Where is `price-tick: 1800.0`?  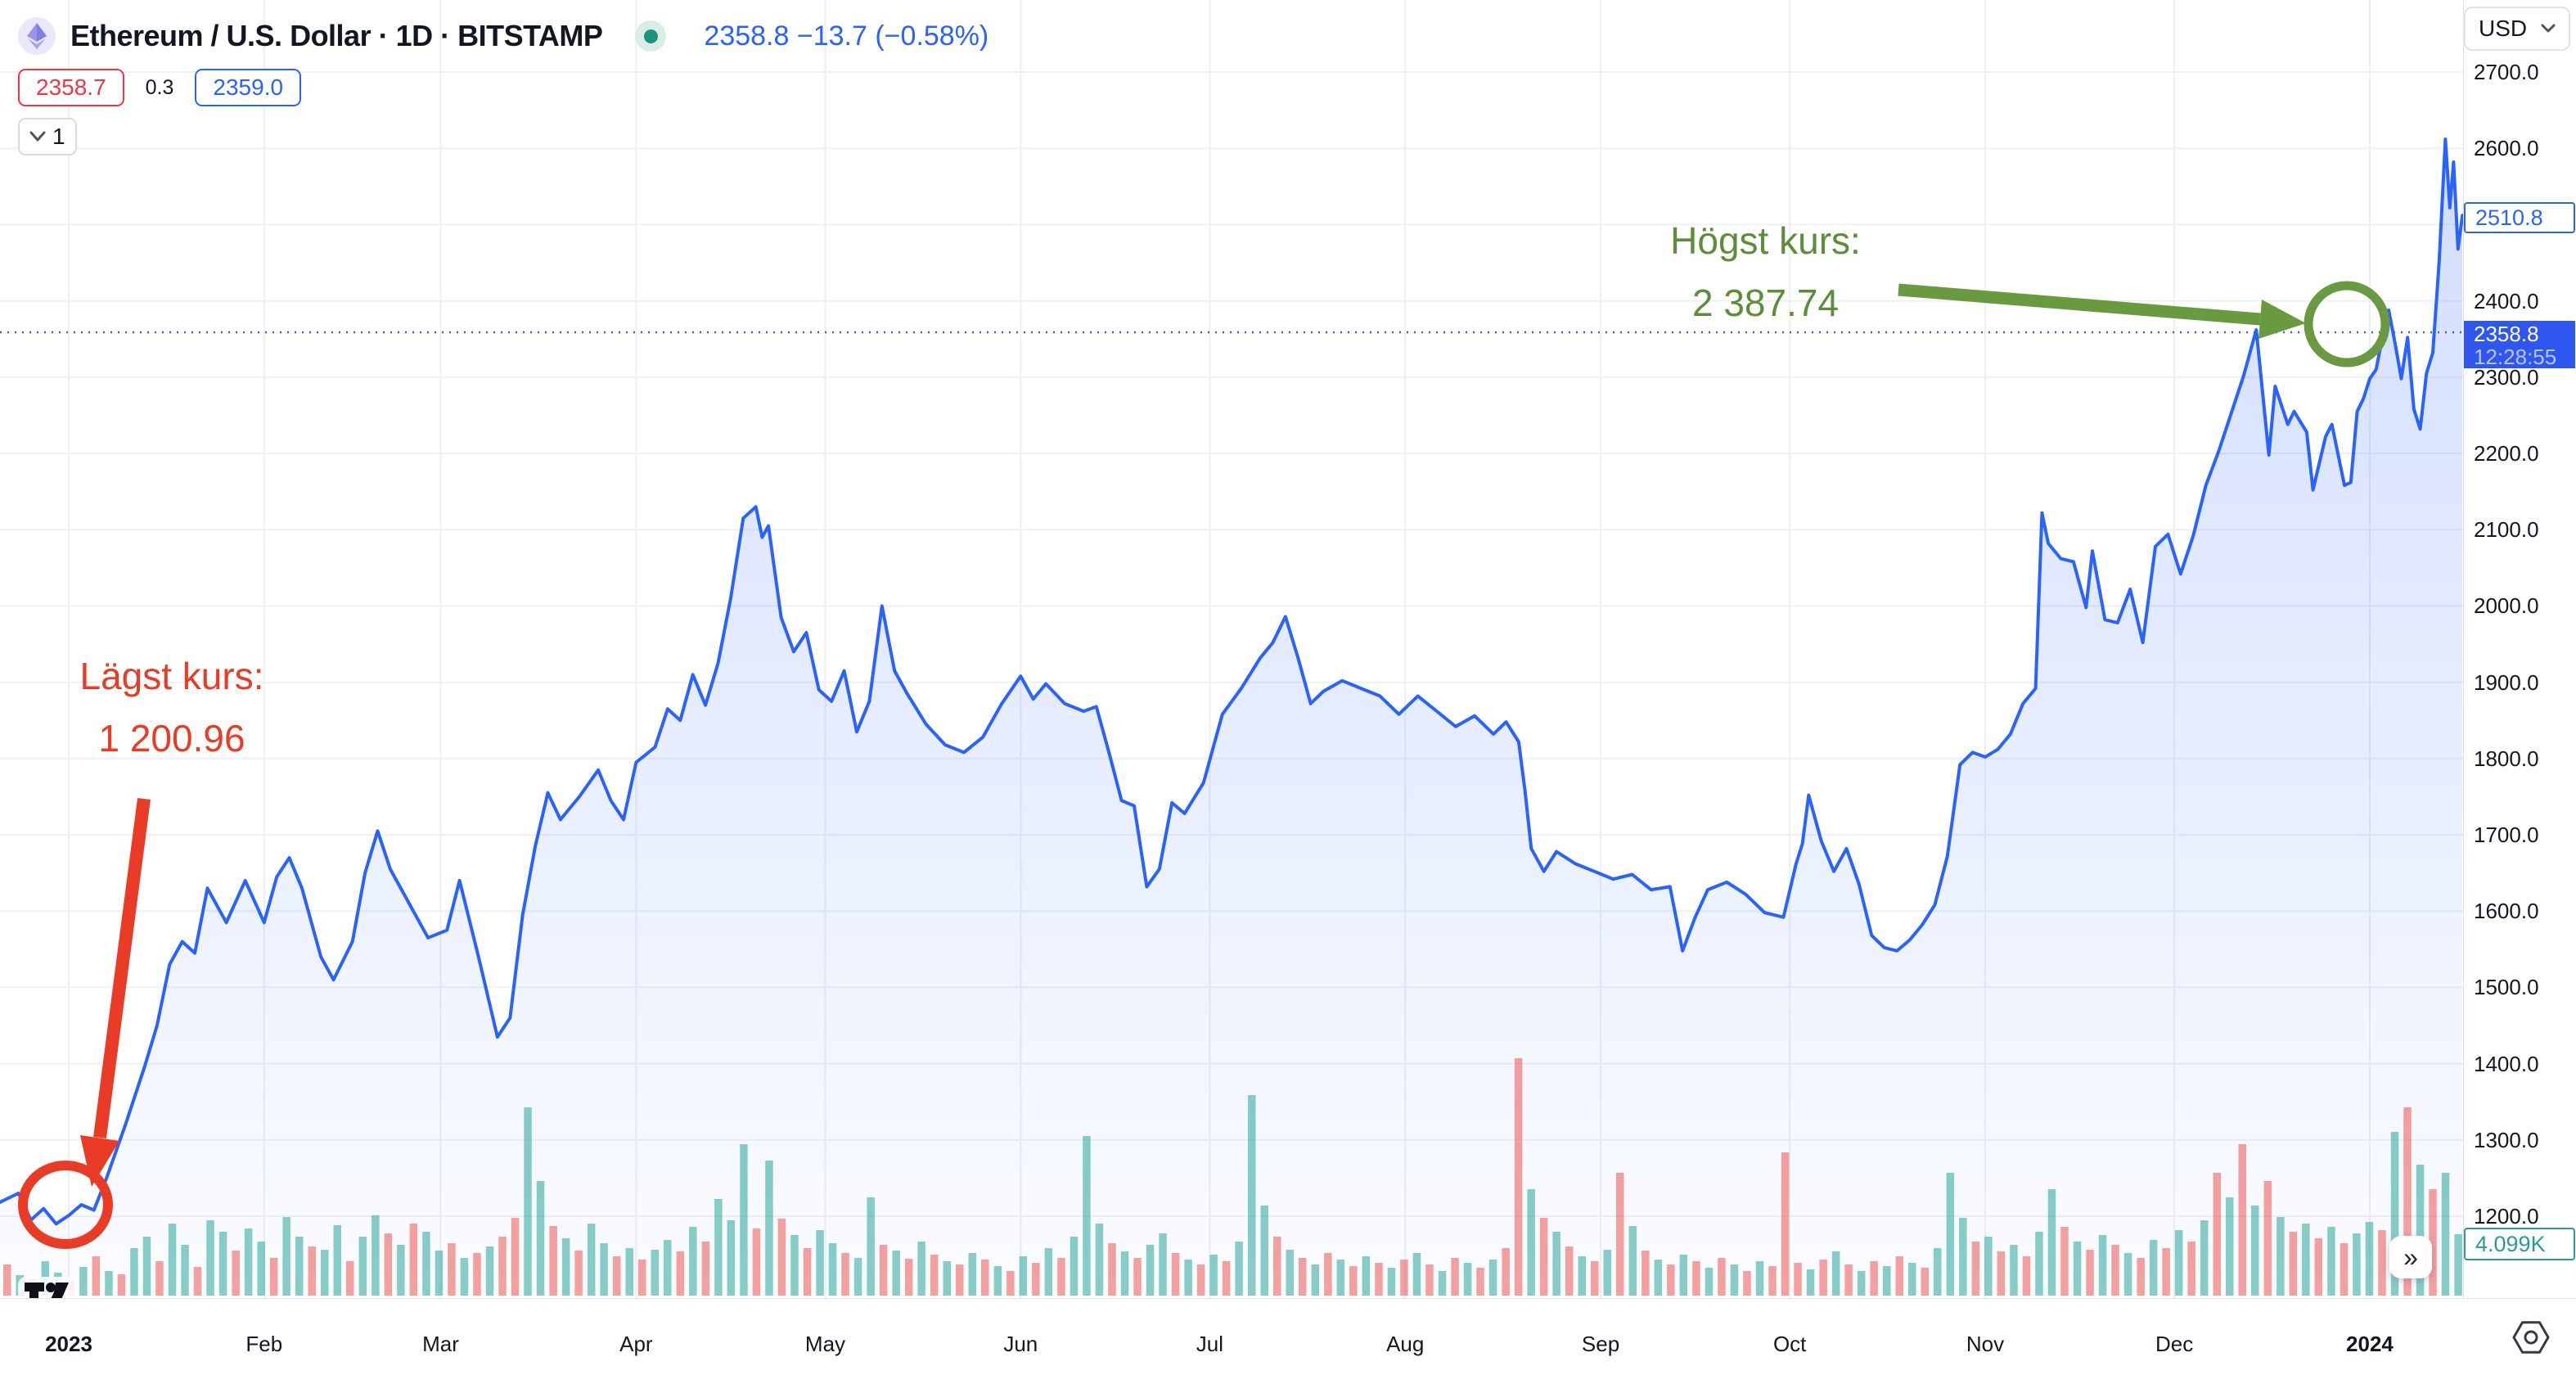
price-tick: 1800.0 is located at coordinates (2506, 759).